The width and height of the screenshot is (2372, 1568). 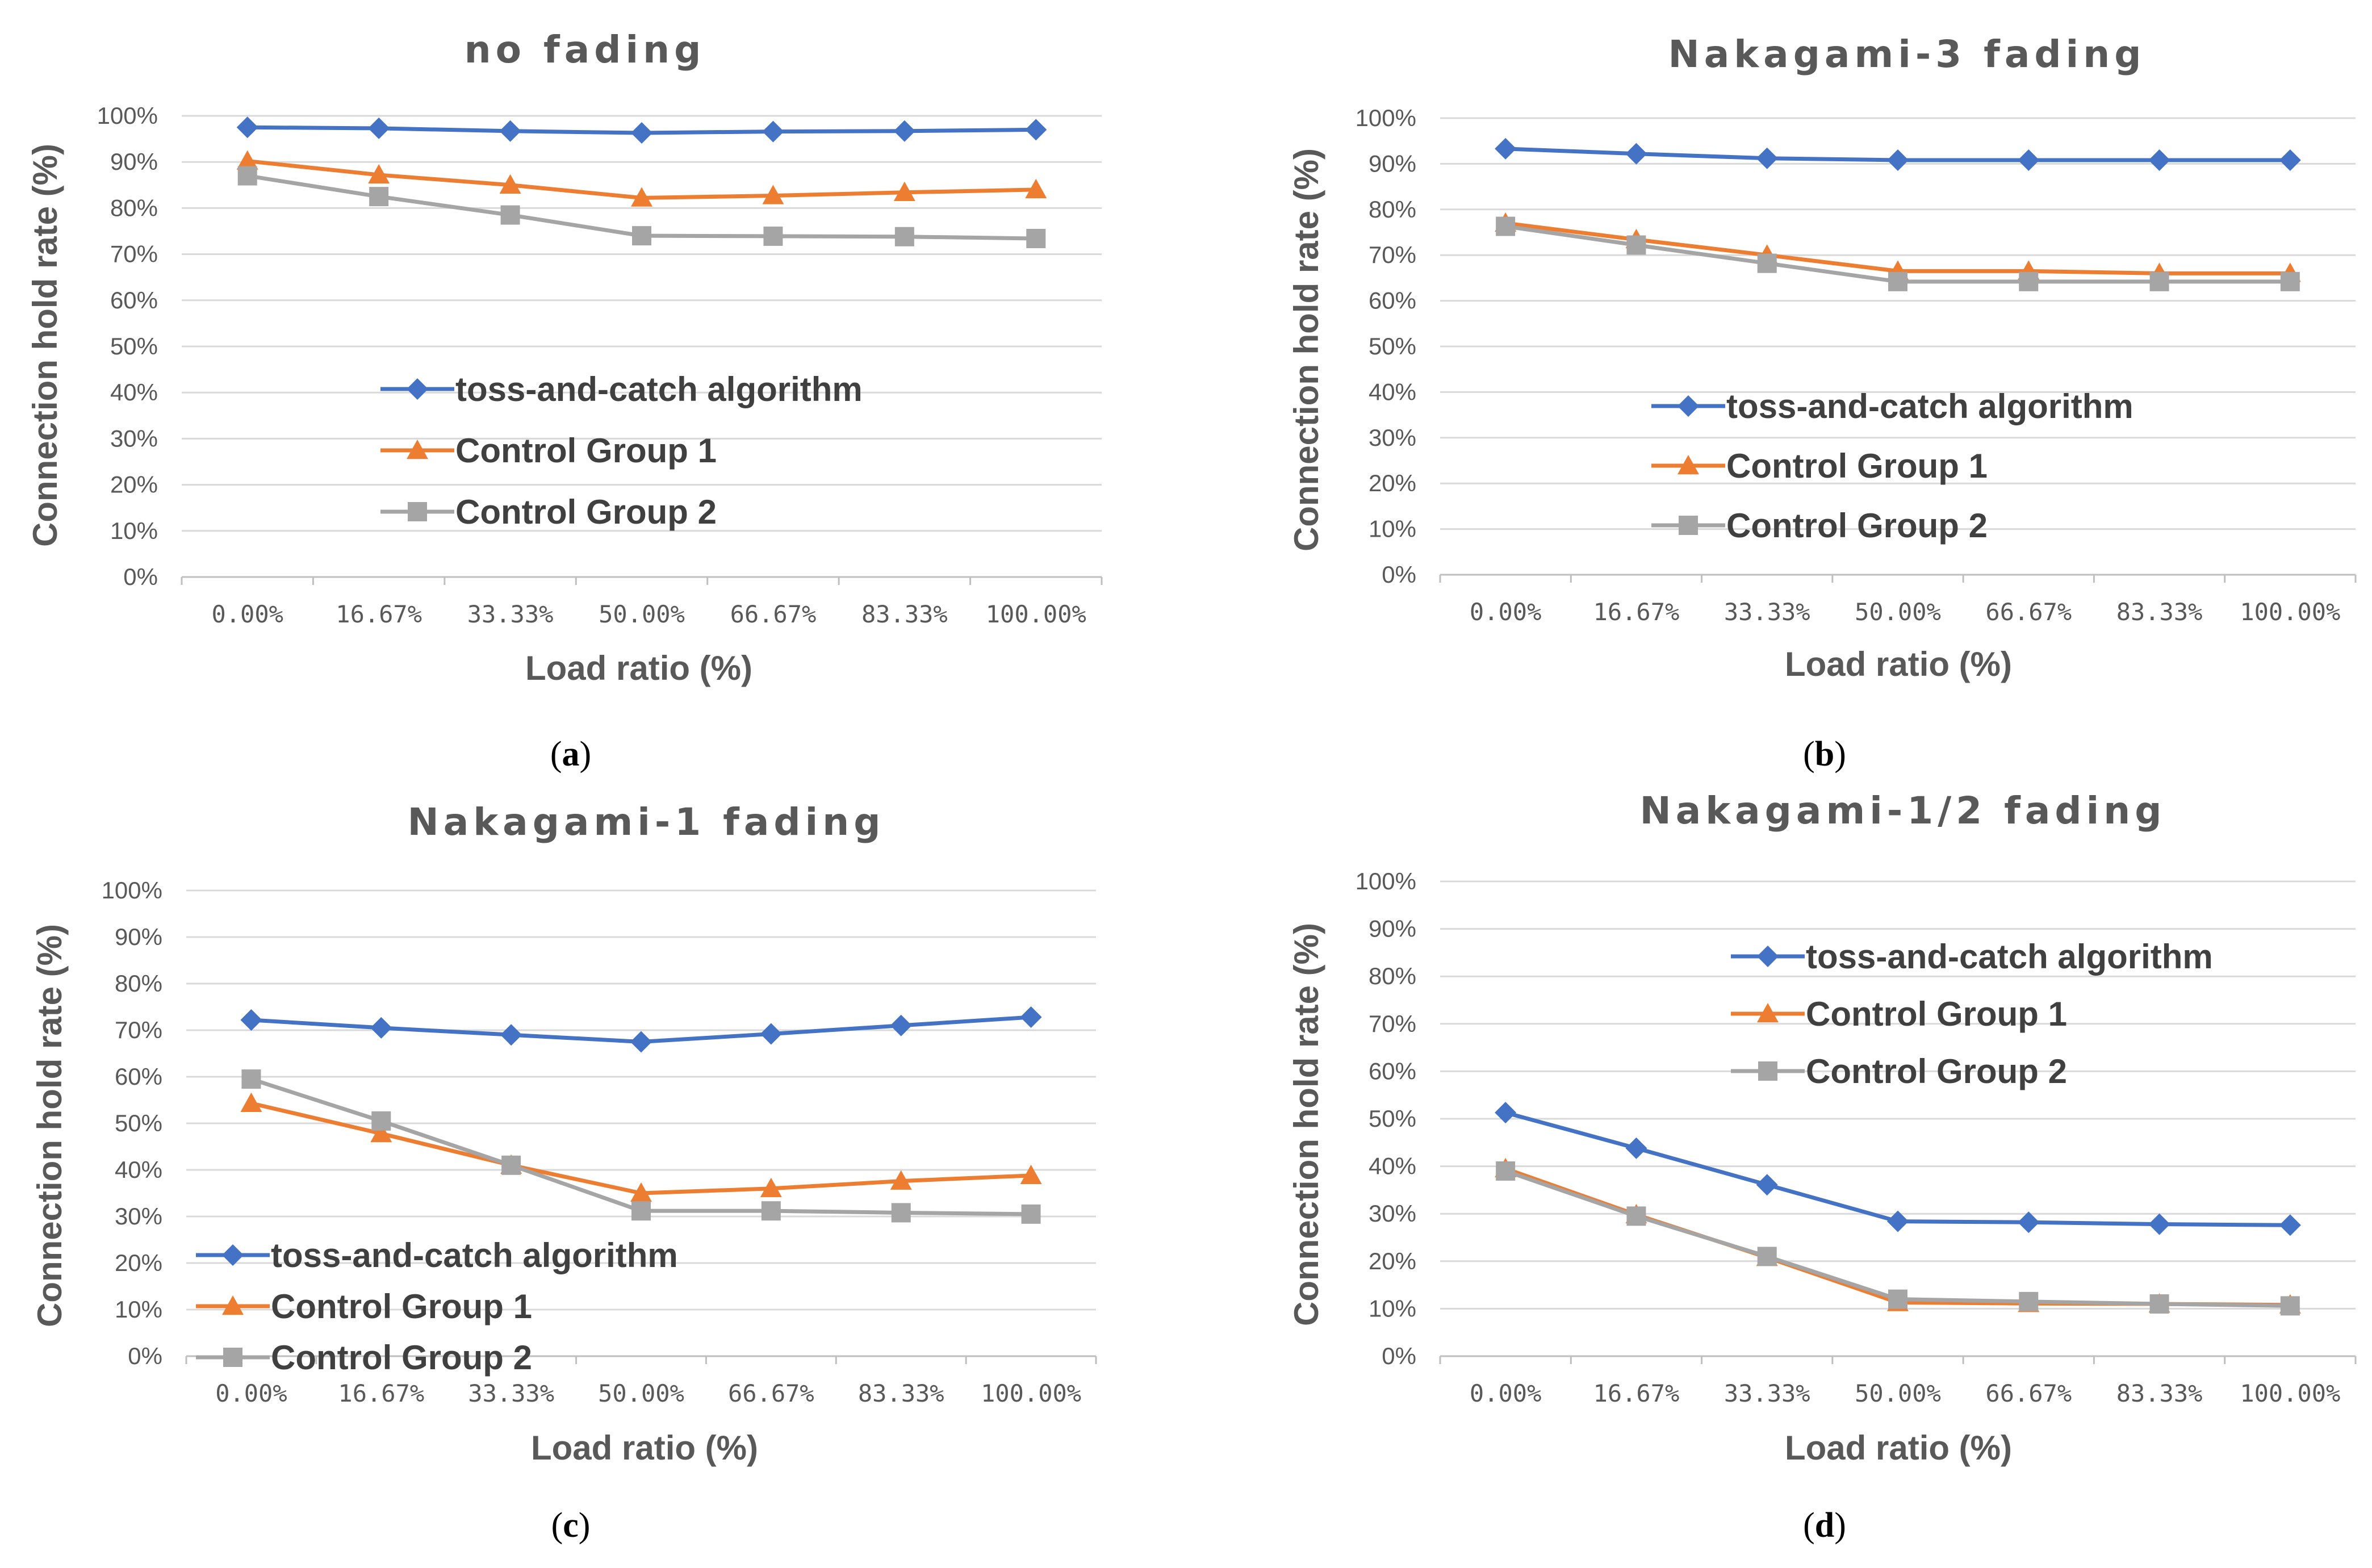 I want to click on legend-entry: Control Group 1, so click(x=1899, y=1014).